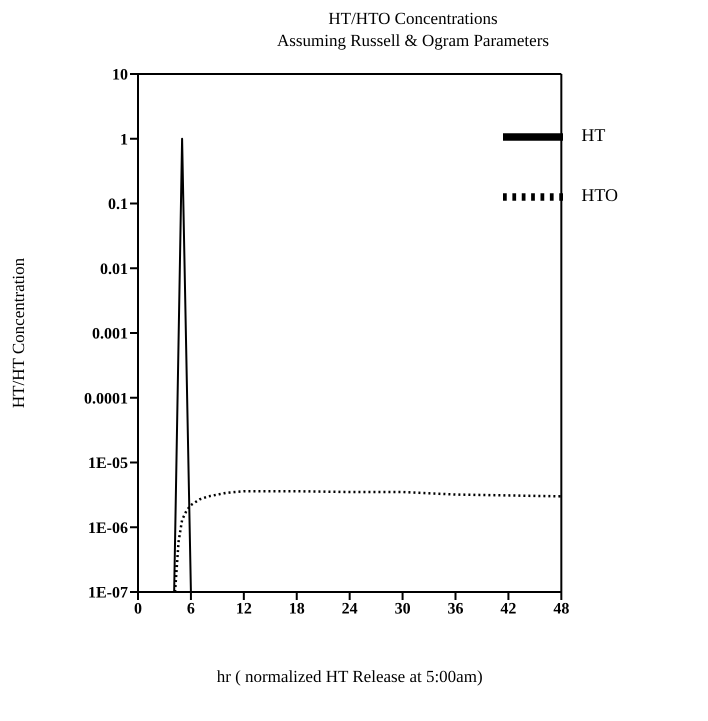  Describe the element at coordinates (350, 609) in the screenshot. I see `x-tick-label: 24` at that location.